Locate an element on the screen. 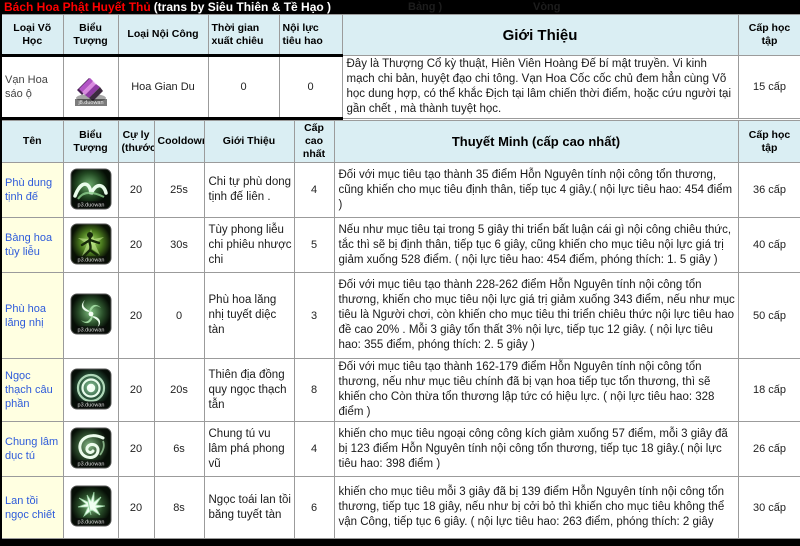  skill-name-link: Chung lâm dục tú is located at coordinates (32, 449).